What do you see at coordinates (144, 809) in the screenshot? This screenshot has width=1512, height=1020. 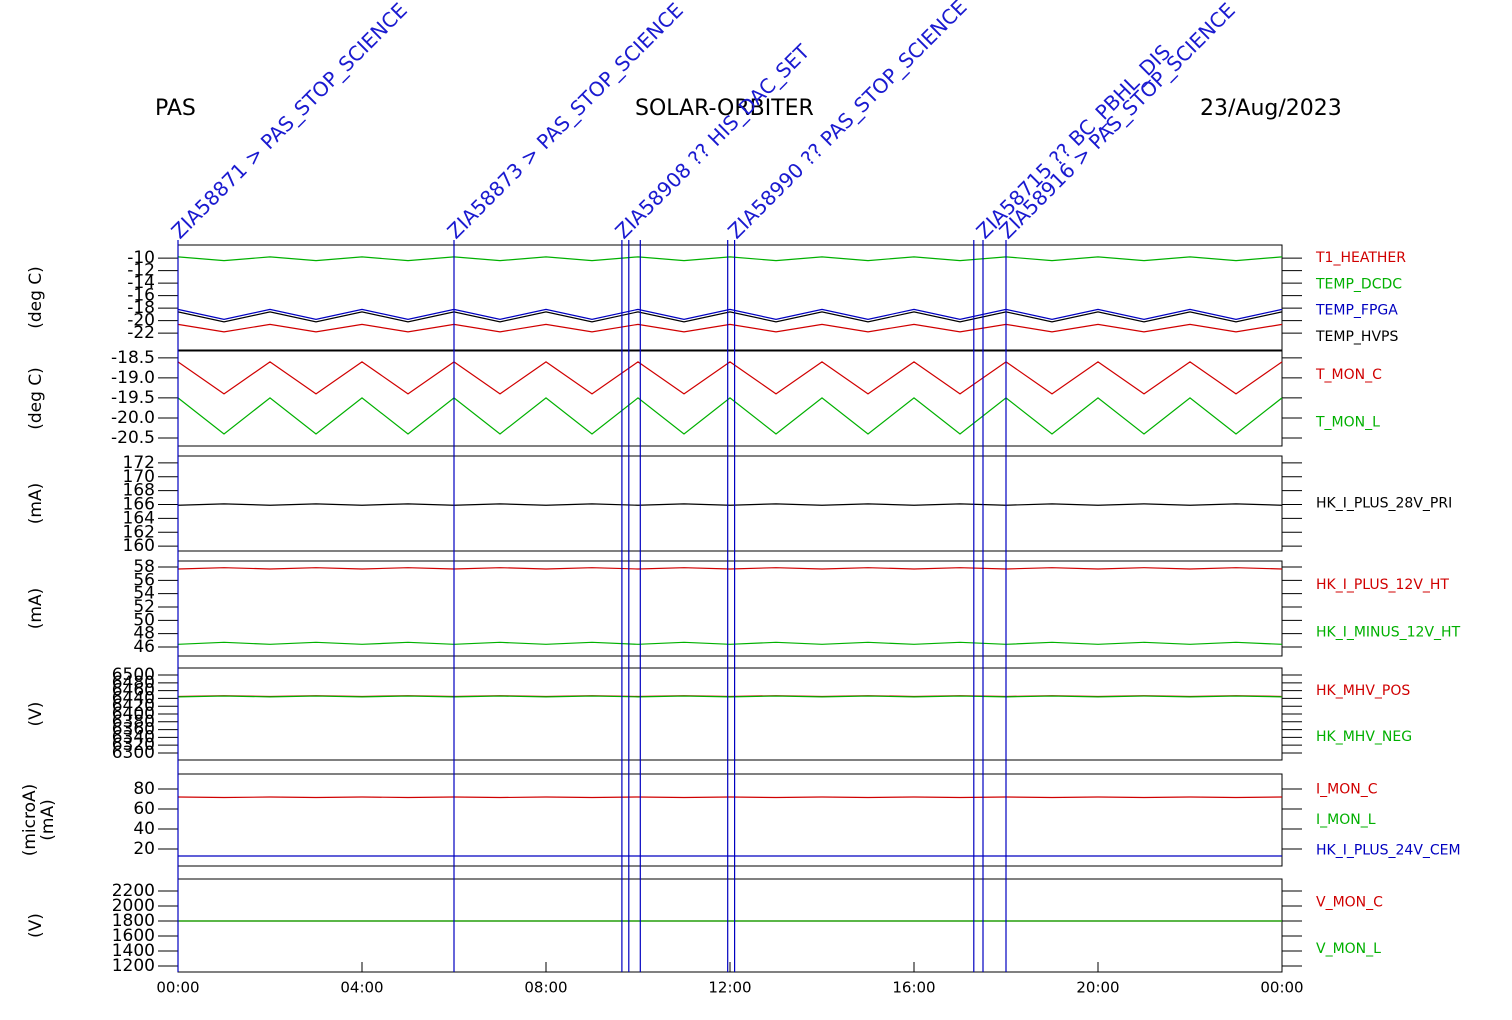 I see `y-tick-label: 60` at bounding box center [144, 809].